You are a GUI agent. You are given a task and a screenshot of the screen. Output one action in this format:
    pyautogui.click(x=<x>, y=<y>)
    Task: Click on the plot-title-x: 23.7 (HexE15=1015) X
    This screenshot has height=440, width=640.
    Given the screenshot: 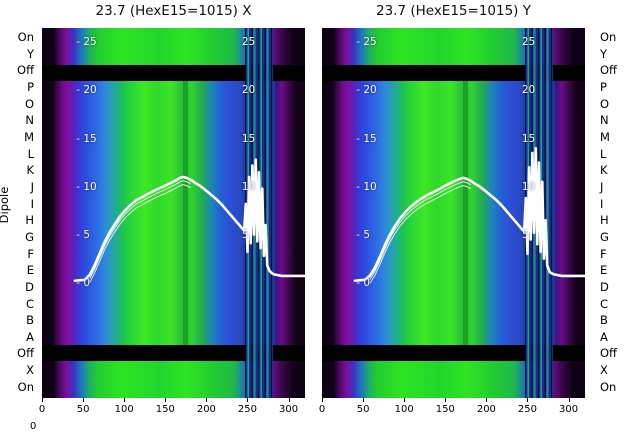 What is the action you would take?
    pyautogui.click(x=173, y=11)
    